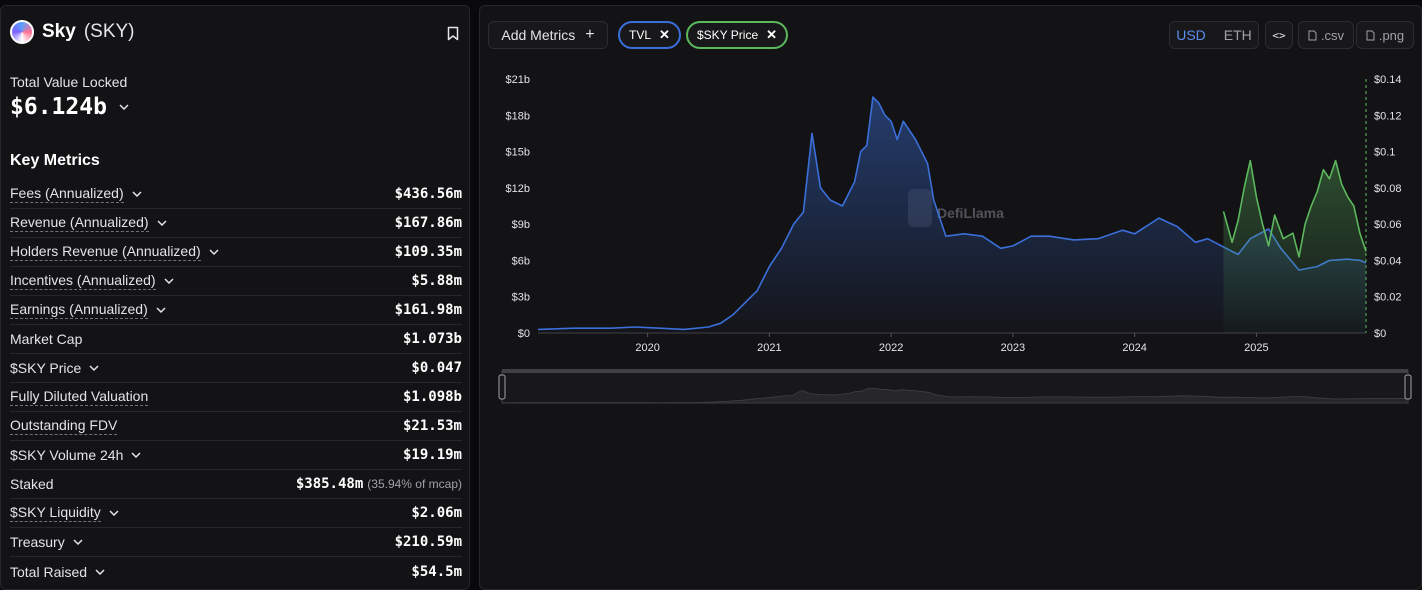  I want to click on y-tick-label-right: $0.1, so click(1384, 153).